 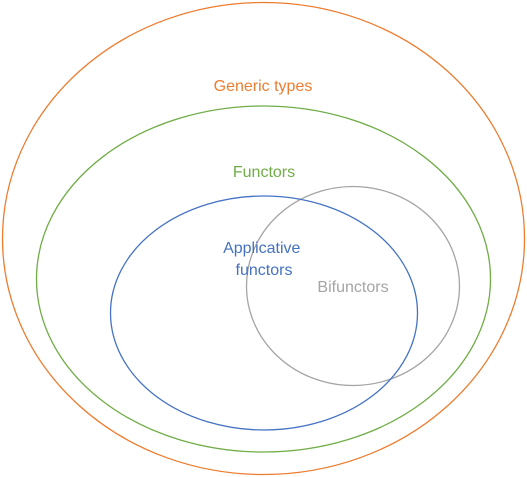 What do you see at coordinates (261, 248) in the screenshot?
I see `applicative-functors-label-line-1: Applicative` at bounding box center [261, 248].